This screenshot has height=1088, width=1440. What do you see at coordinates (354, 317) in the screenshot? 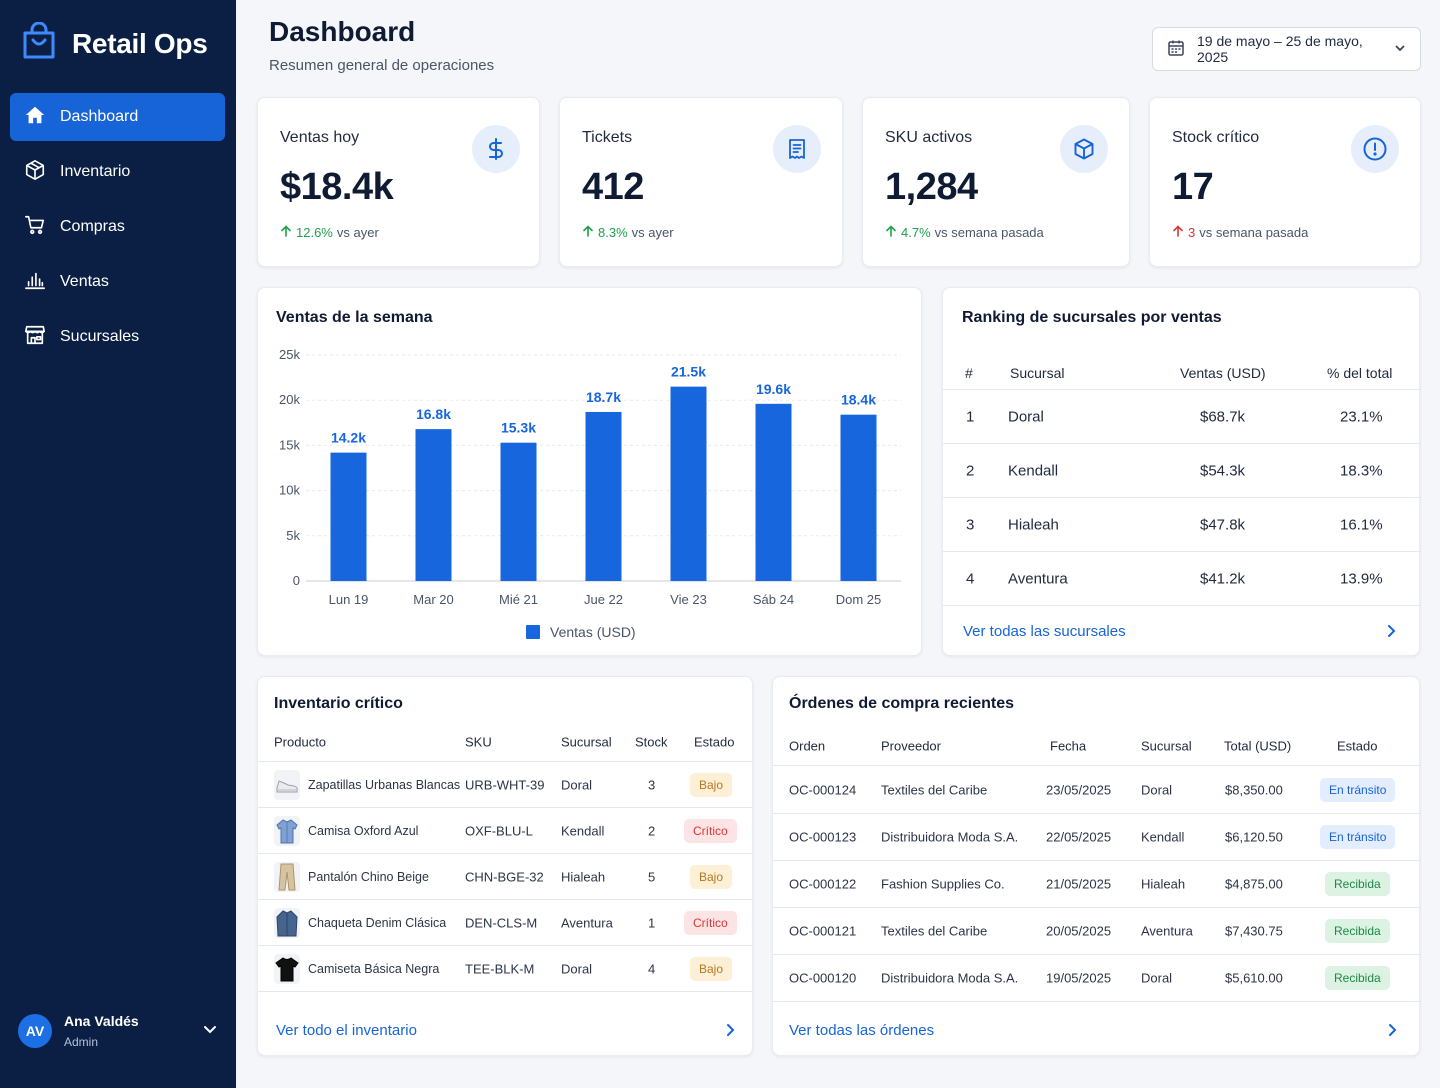
I see `chart-title: Ventas de la semana` at bounding box center [354, 317].